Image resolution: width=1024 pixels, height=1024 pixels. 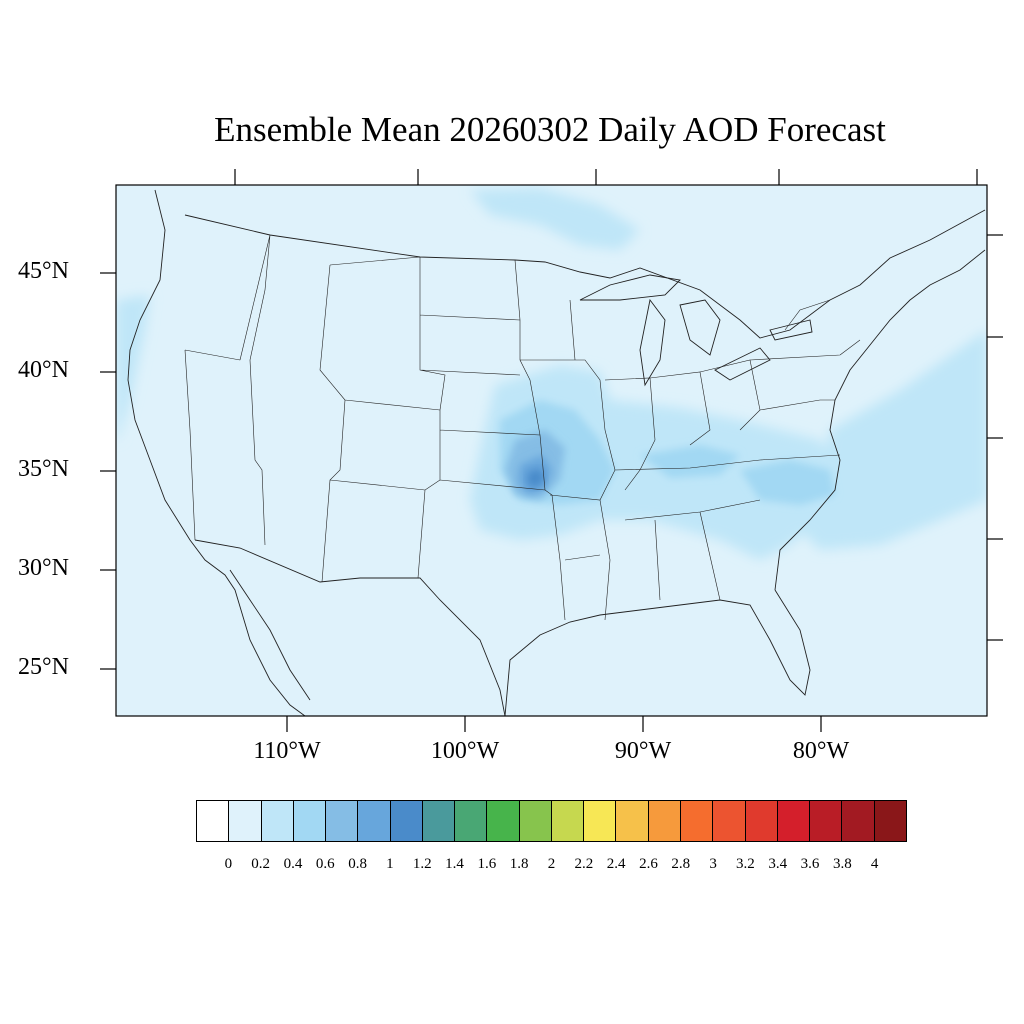 What do you see at coordinates (995, 437) in the screenshot?
I see `right-ticks` at bounding box center [995, 437].